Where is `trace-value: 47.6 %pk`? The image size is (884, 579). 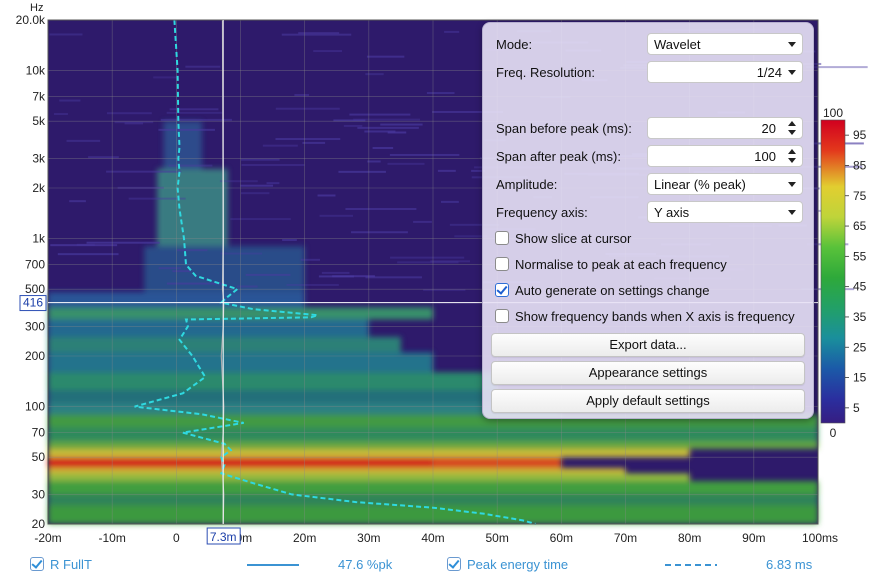 trace-value: 47.6 %pk is located at coordinates (365, 564).